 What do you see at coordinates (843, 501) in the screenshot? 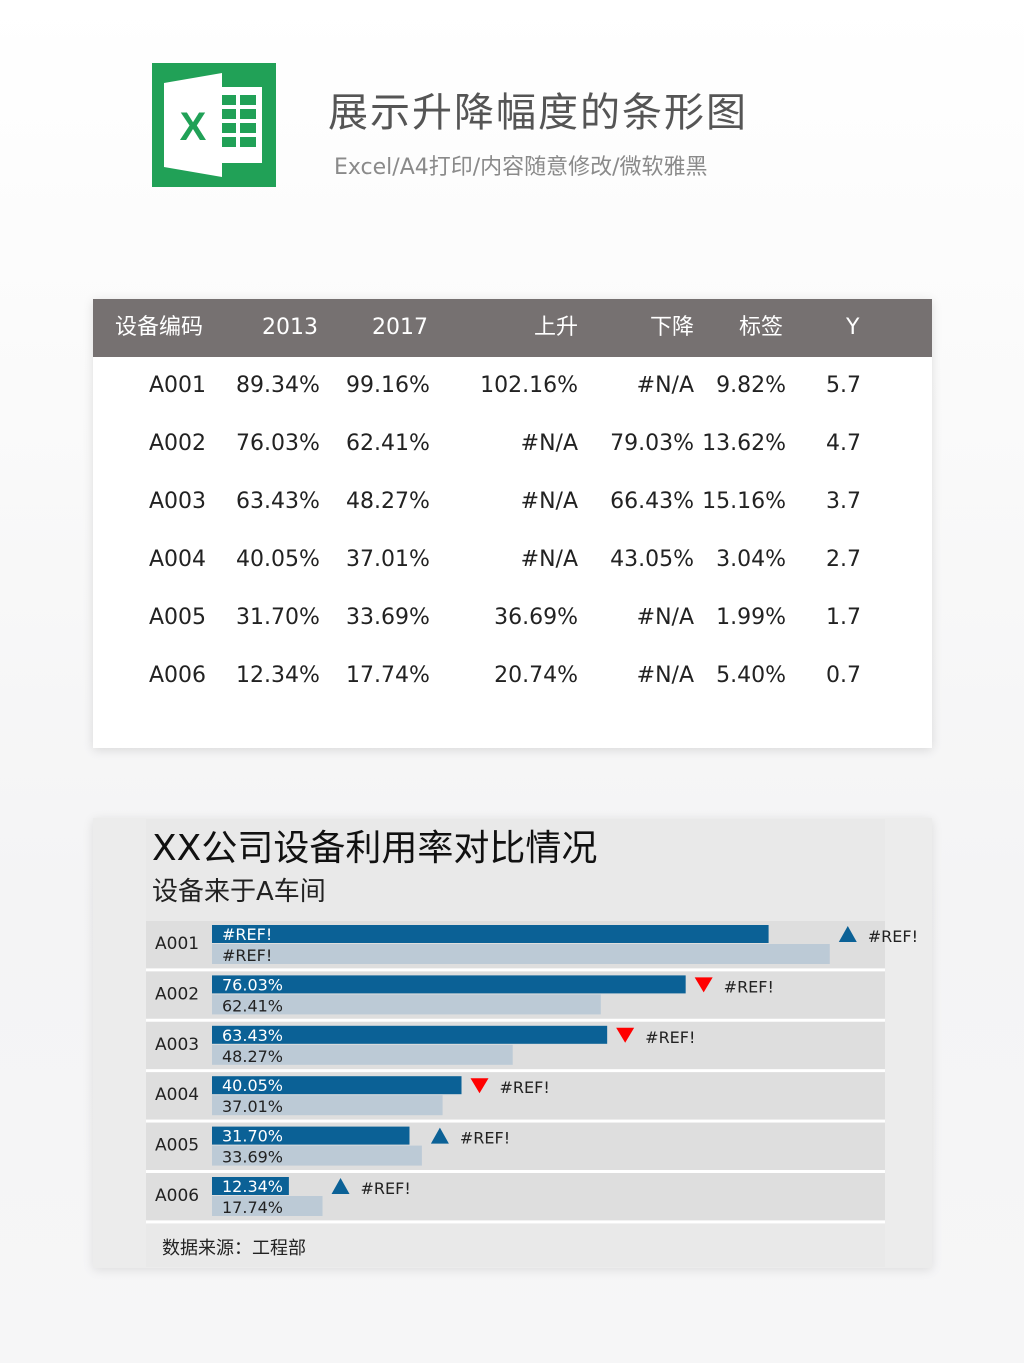
I see `cell-y: 3.7` at bounding box center [843, 501].